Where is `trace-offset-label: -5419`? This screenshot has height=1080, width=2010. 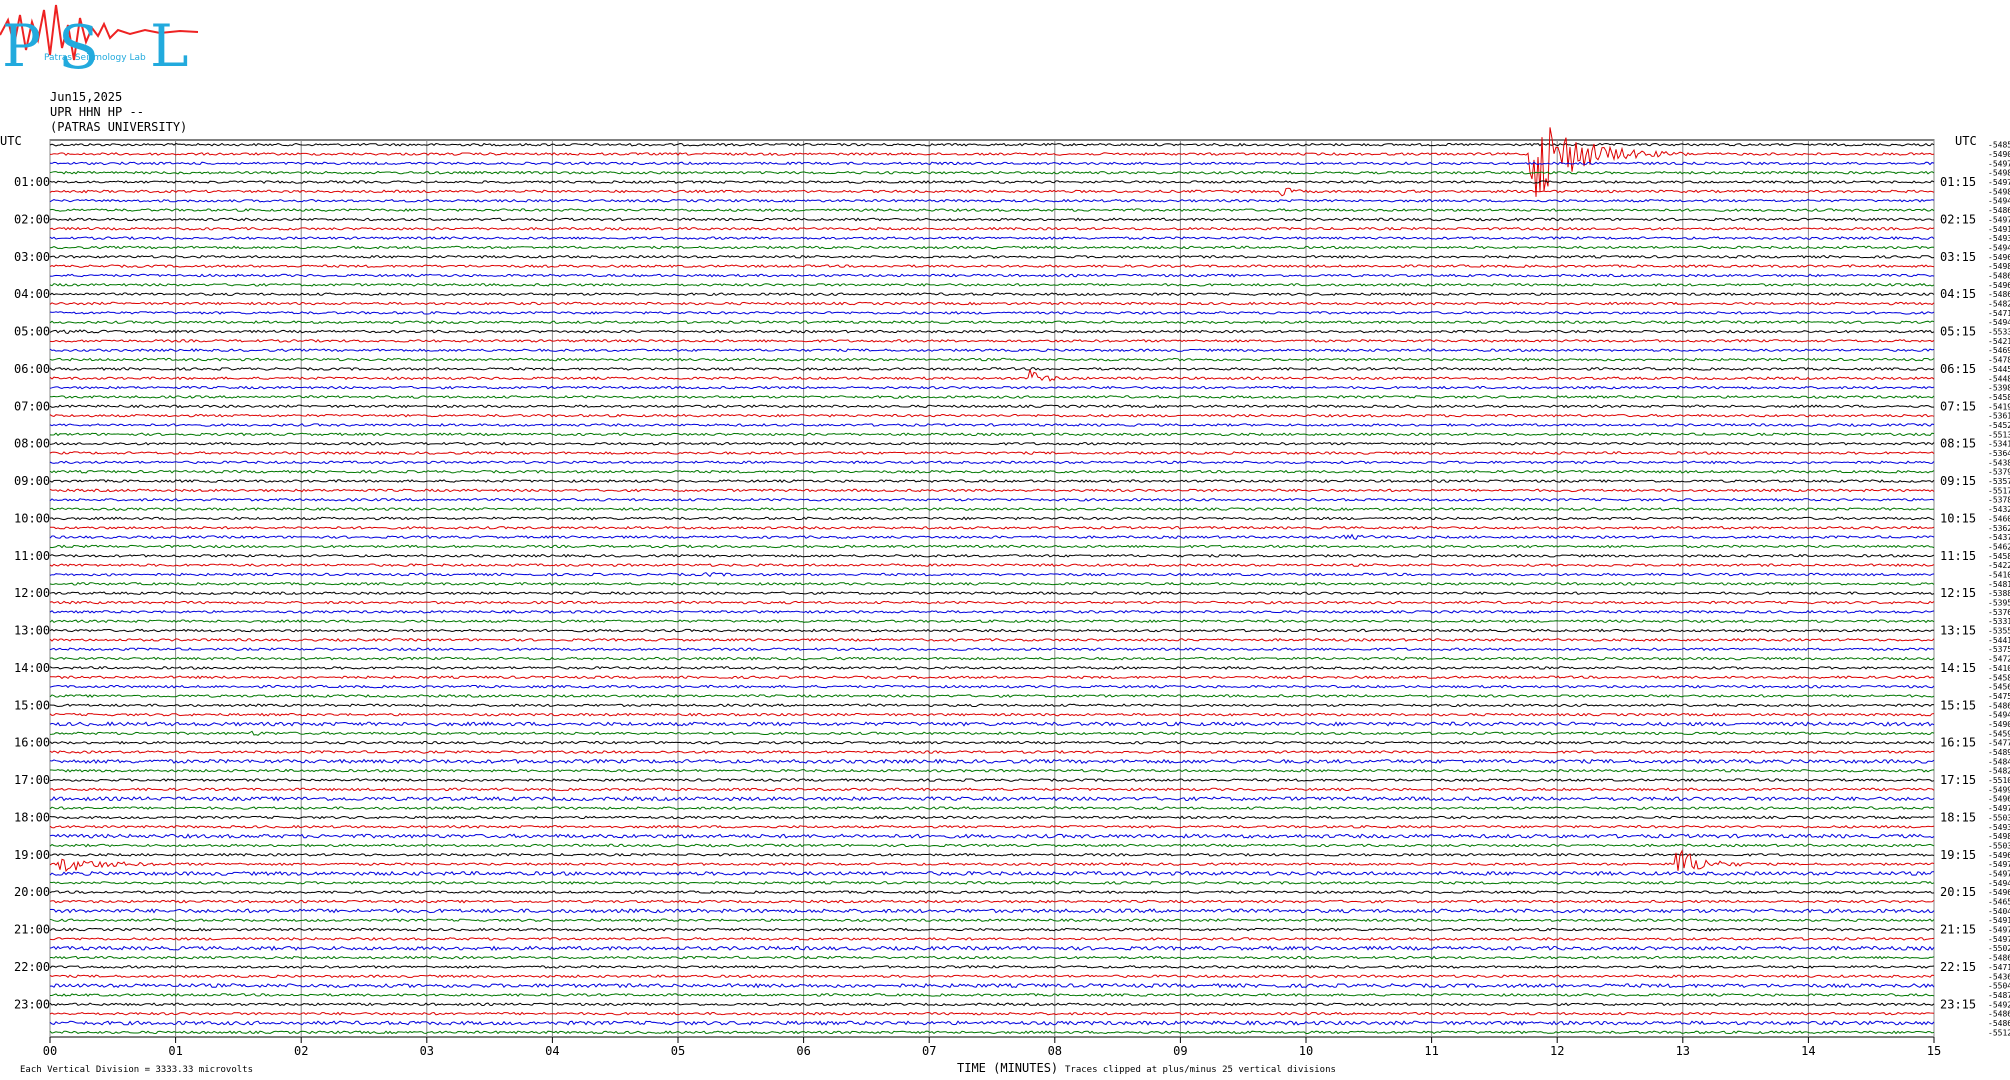 trace-offset-label: -5419 is located at coordinates (1999, 406).